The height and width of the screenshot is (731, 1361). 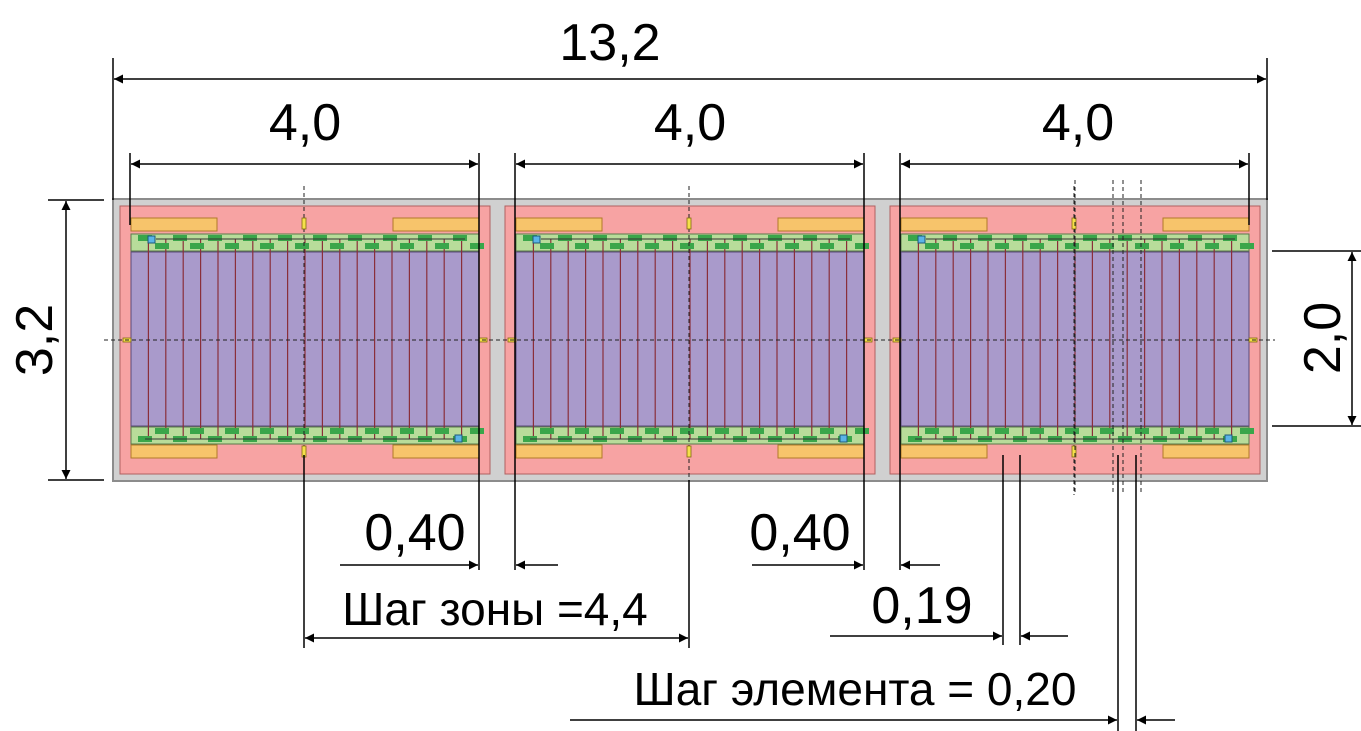 I want to click on height-label: 3,2, so click(x=35, y=340).